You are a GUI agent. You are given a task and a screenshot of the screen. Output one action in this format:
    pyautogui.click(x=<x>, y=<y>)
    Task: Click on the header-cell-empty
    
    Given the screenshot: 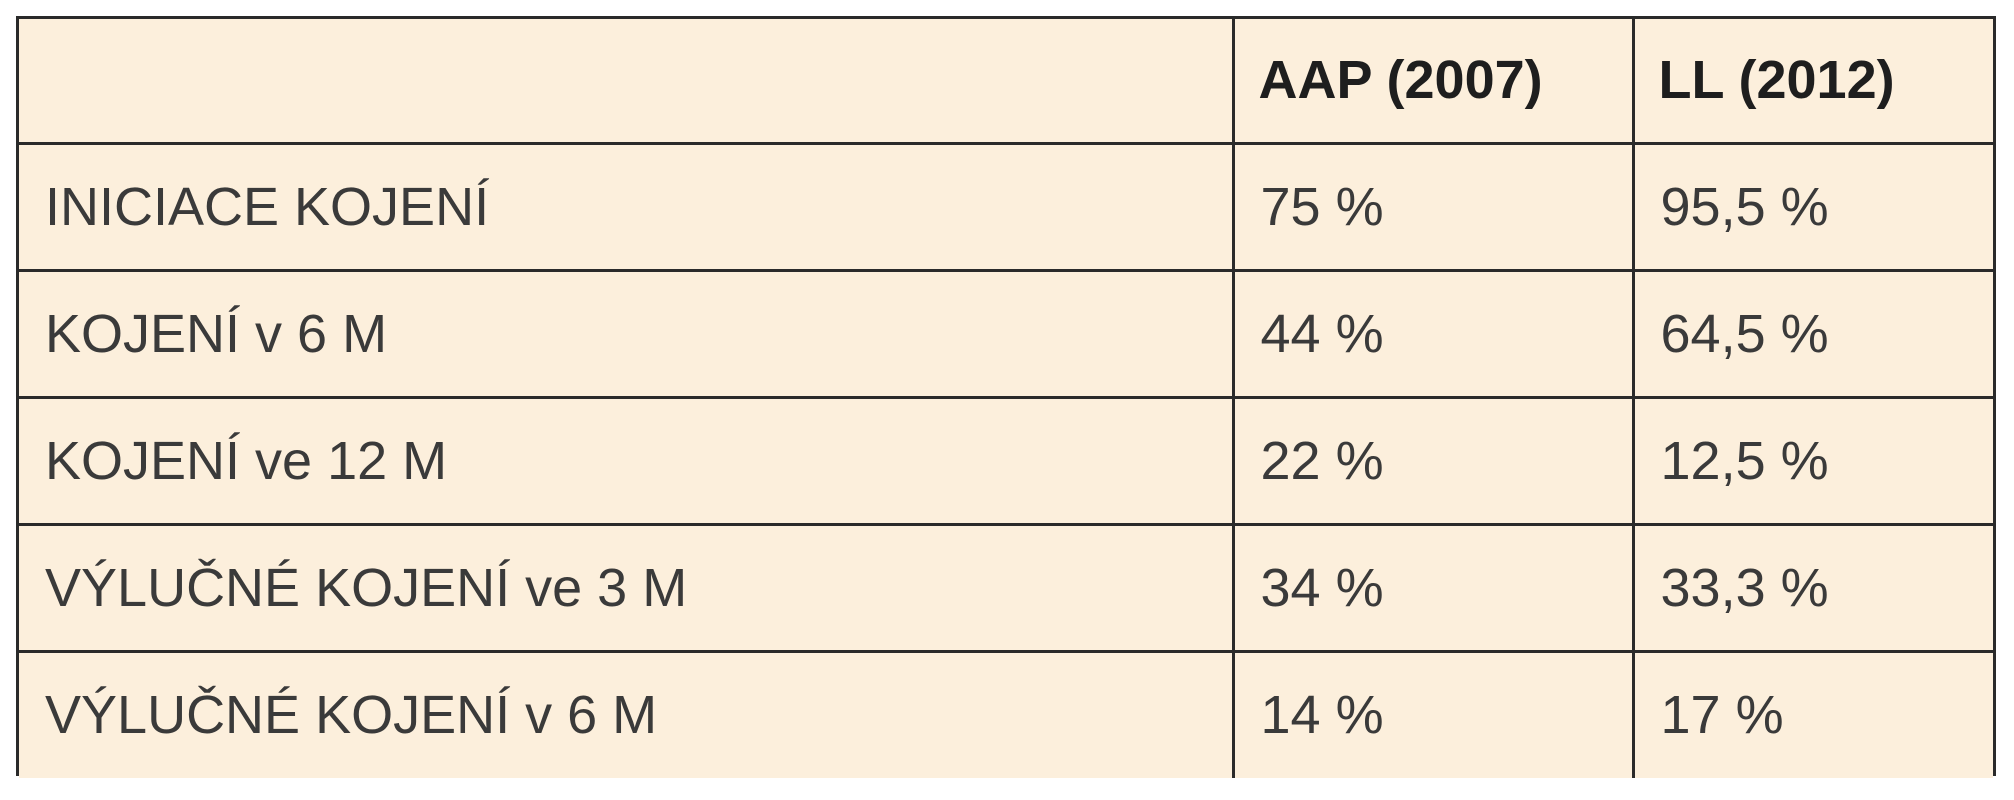 What is the action you would take?
    pyautogui.click(x=627, y=82)
    